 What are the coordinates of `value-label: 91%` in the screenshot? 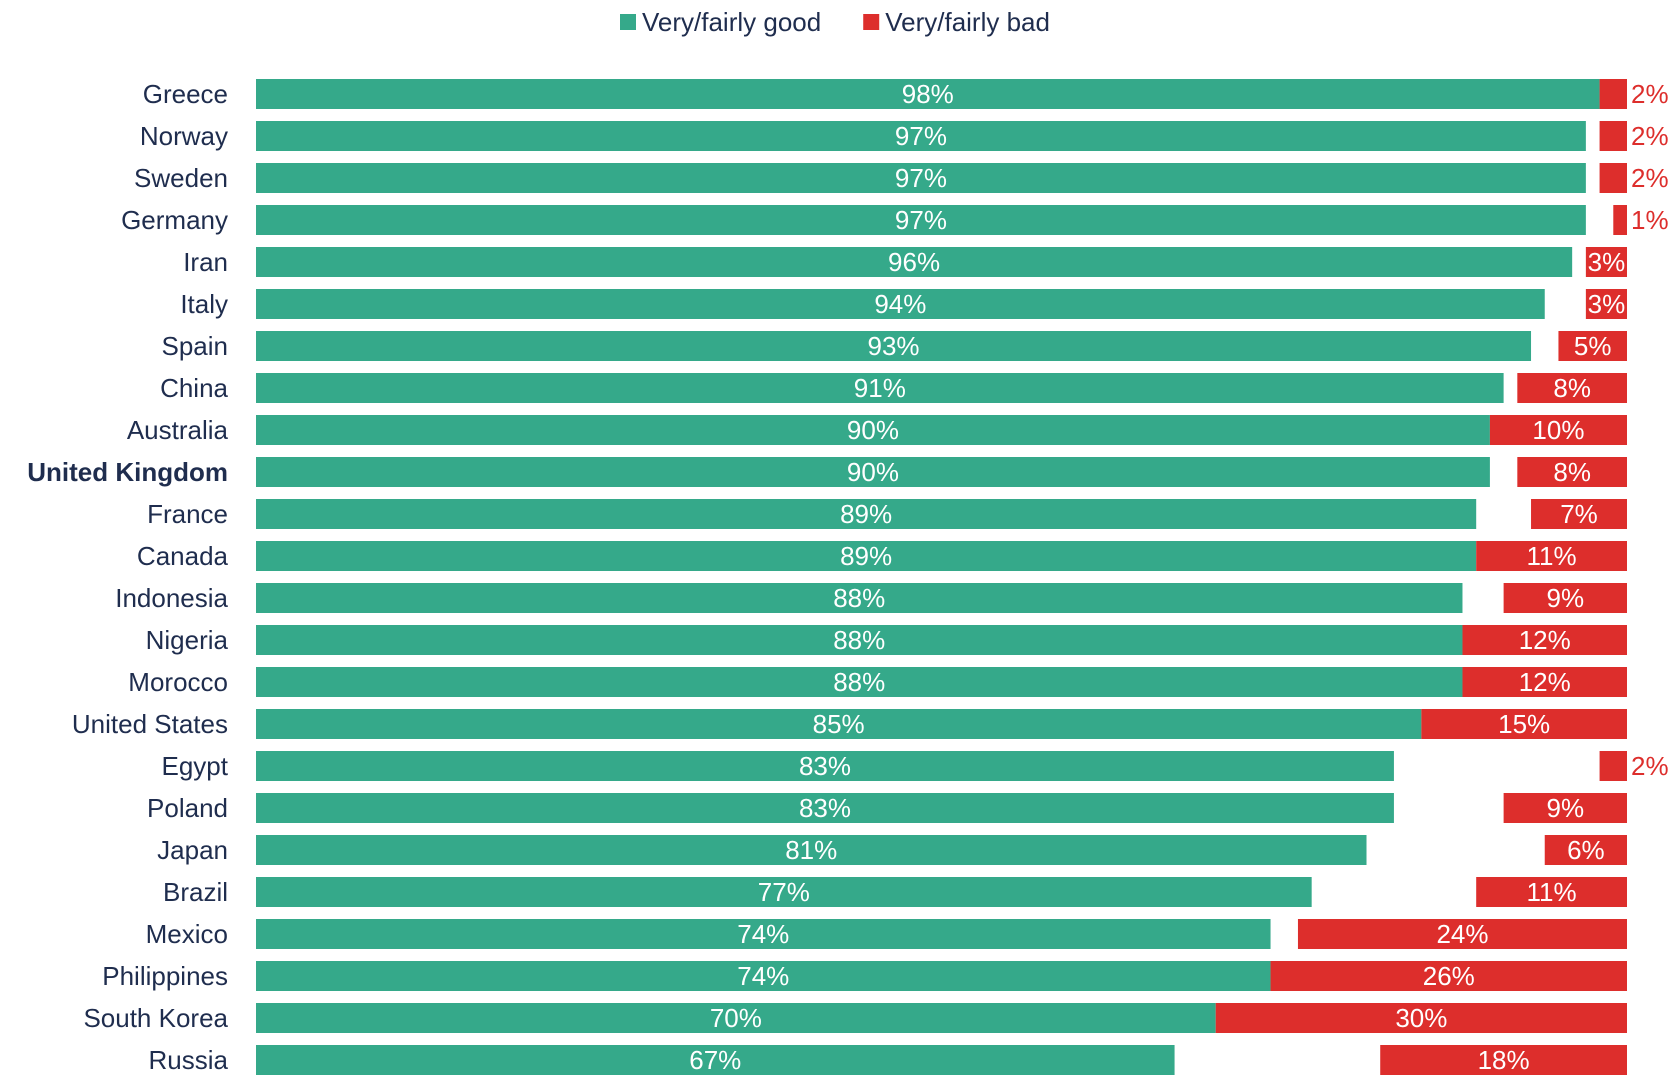 It's located at (880, 388).